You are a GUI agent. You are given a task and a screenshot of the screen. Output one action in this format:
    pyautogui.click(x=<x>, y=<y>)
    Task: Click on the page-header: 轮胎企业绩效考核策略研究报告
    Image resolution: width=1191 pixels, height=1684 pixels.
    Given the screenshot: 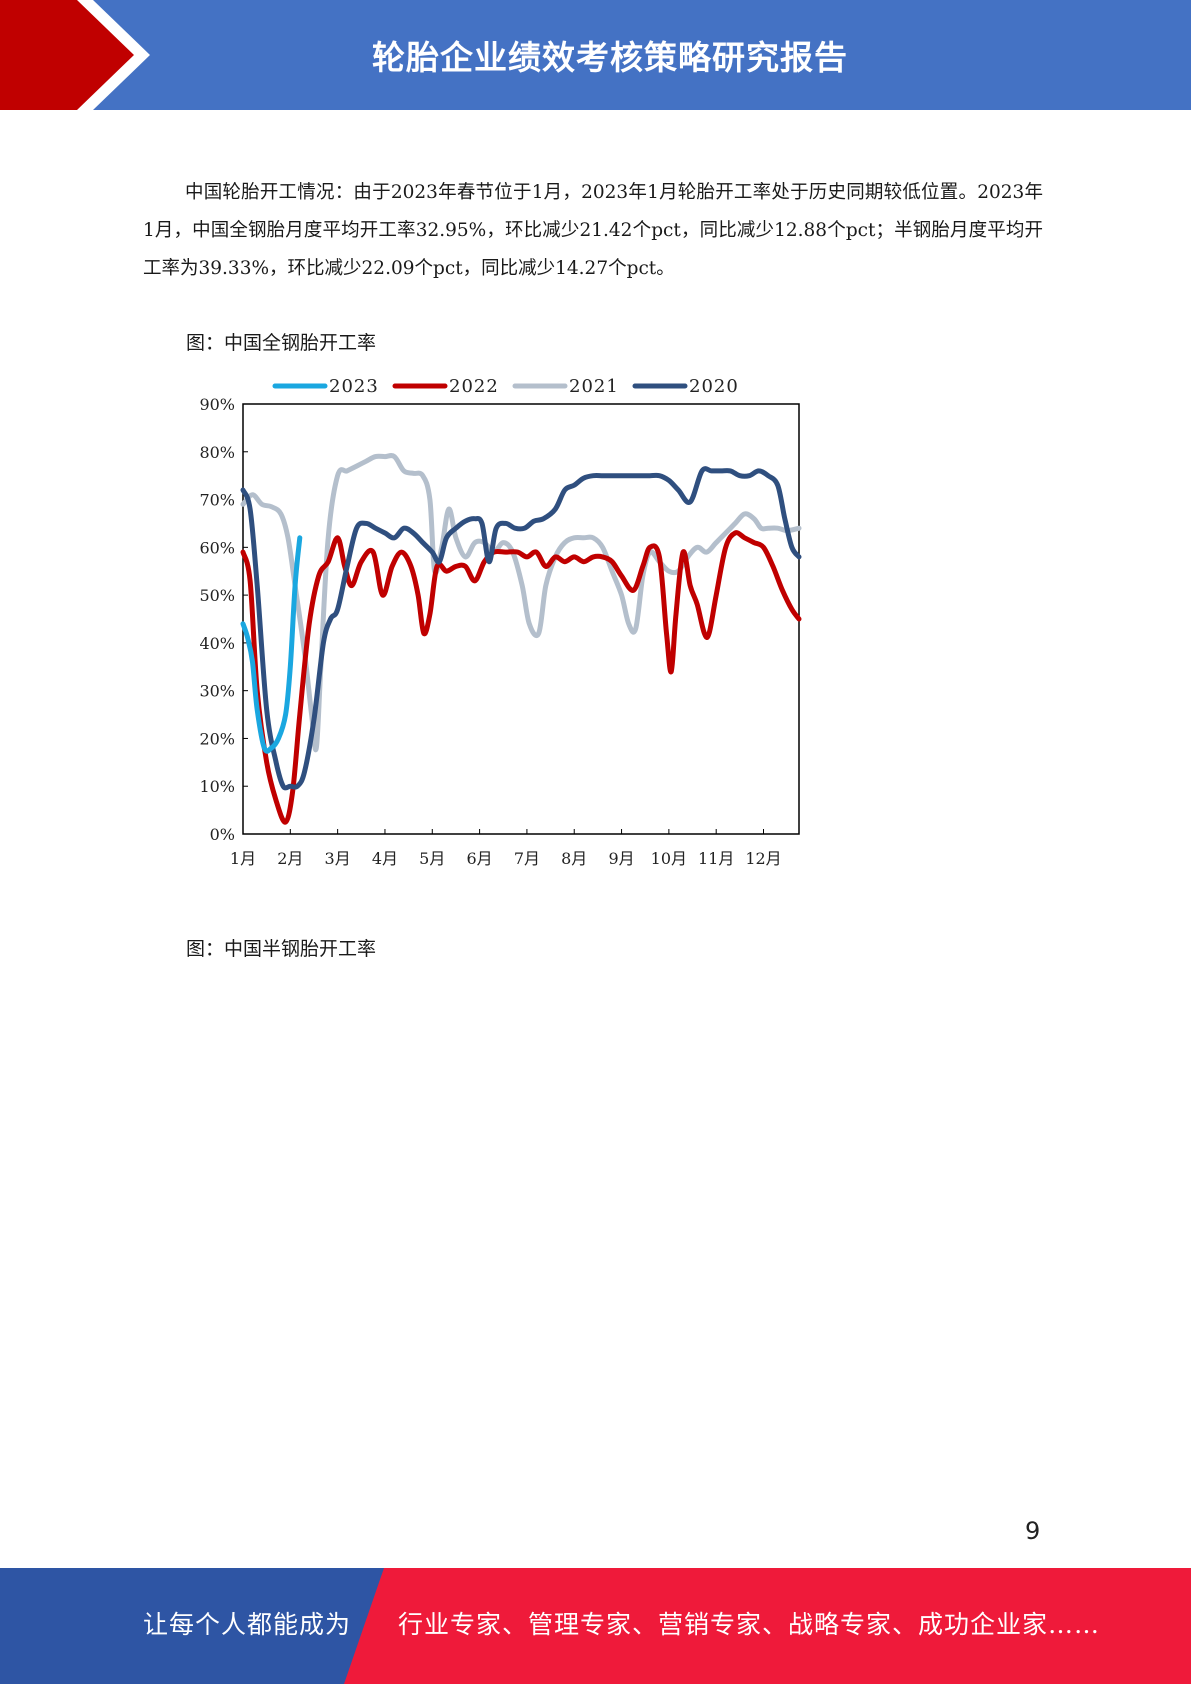 What is the action you would take?
    pyautogui.click(x=595, y=55)
    